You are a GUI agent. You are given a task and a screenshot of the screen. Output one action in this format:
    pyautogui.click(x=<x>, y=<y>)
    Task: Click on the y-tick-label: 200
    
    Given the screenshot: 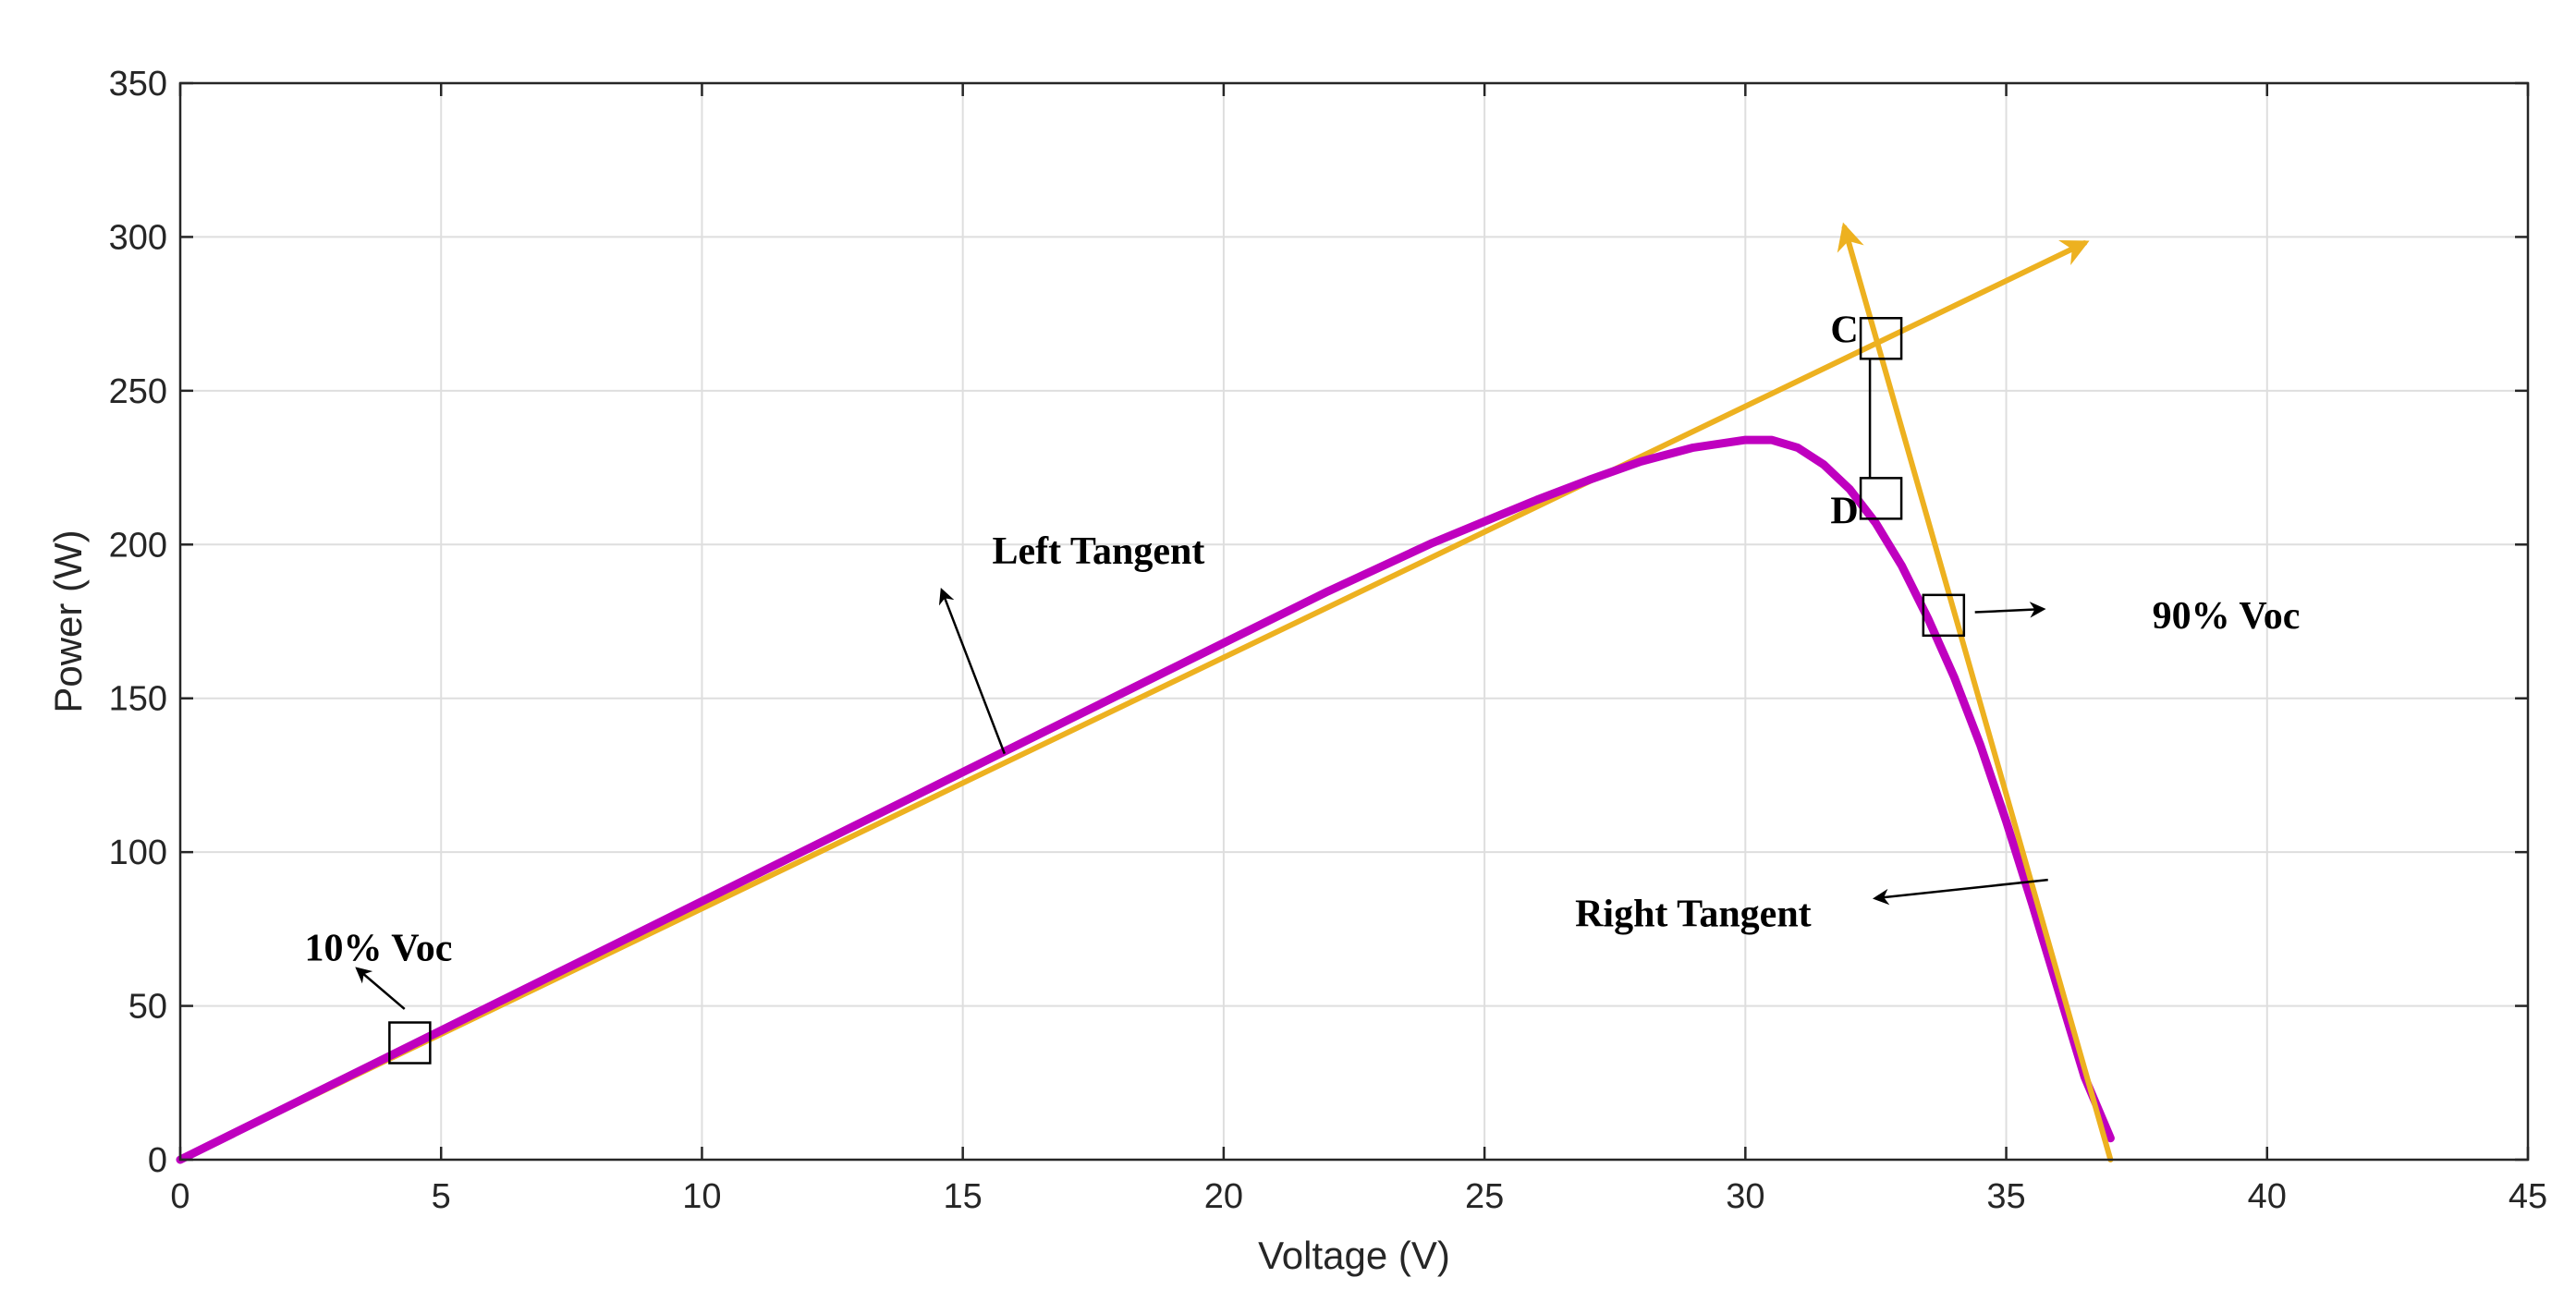 What is the action you would take?
    pyautogui.click(x=138, y=545)
    